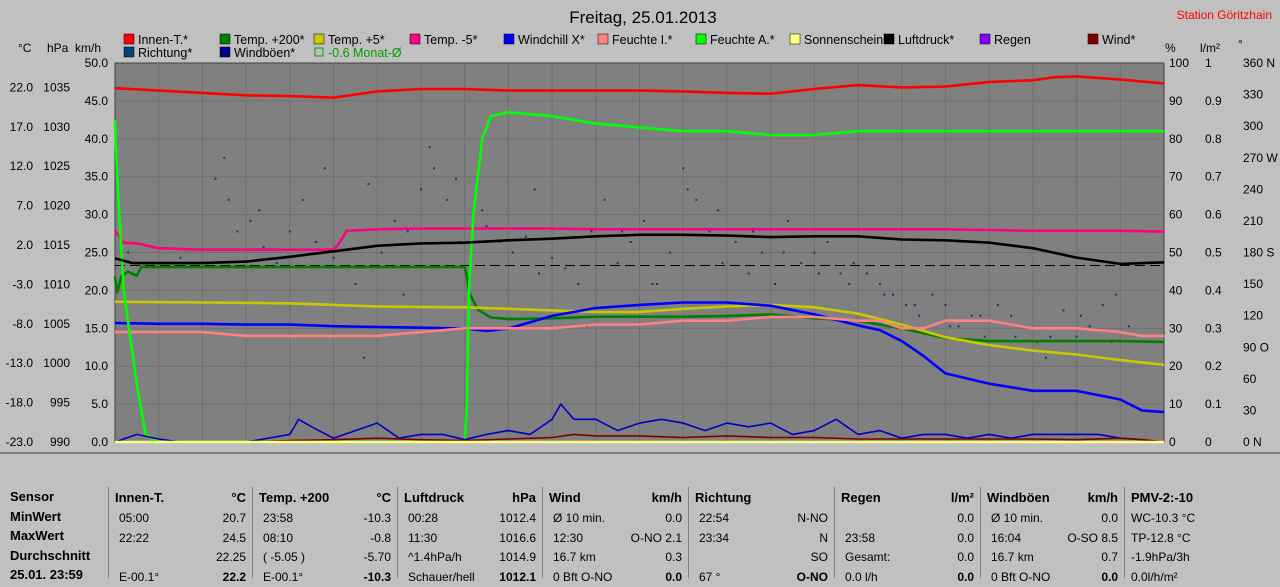 The image size is (1280, 587). What do you see at coordinates (20, 403) in the screenshot?
I see `temp-tick-label: -18.0` at bounding box center [20, 403].